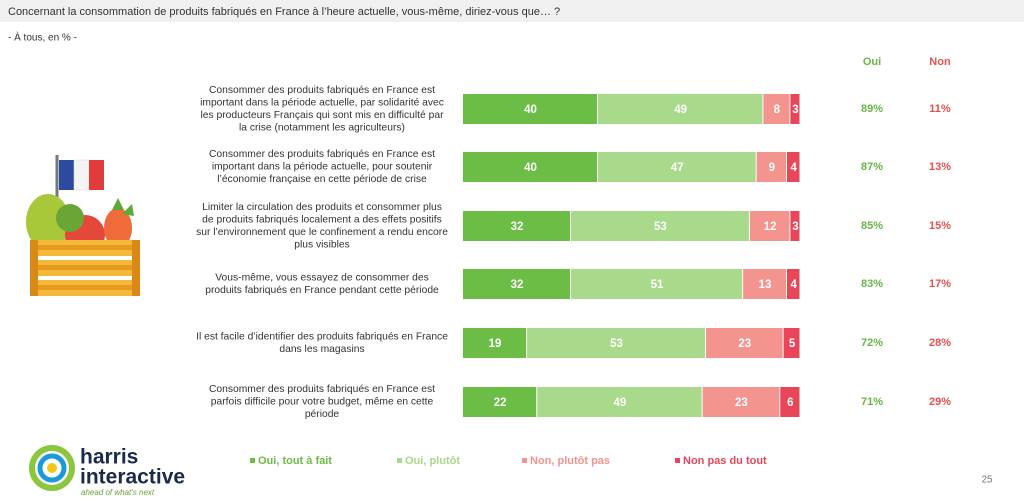 The image size is (1024, 502). I want to click on data-label: 6, so click(790, 403).